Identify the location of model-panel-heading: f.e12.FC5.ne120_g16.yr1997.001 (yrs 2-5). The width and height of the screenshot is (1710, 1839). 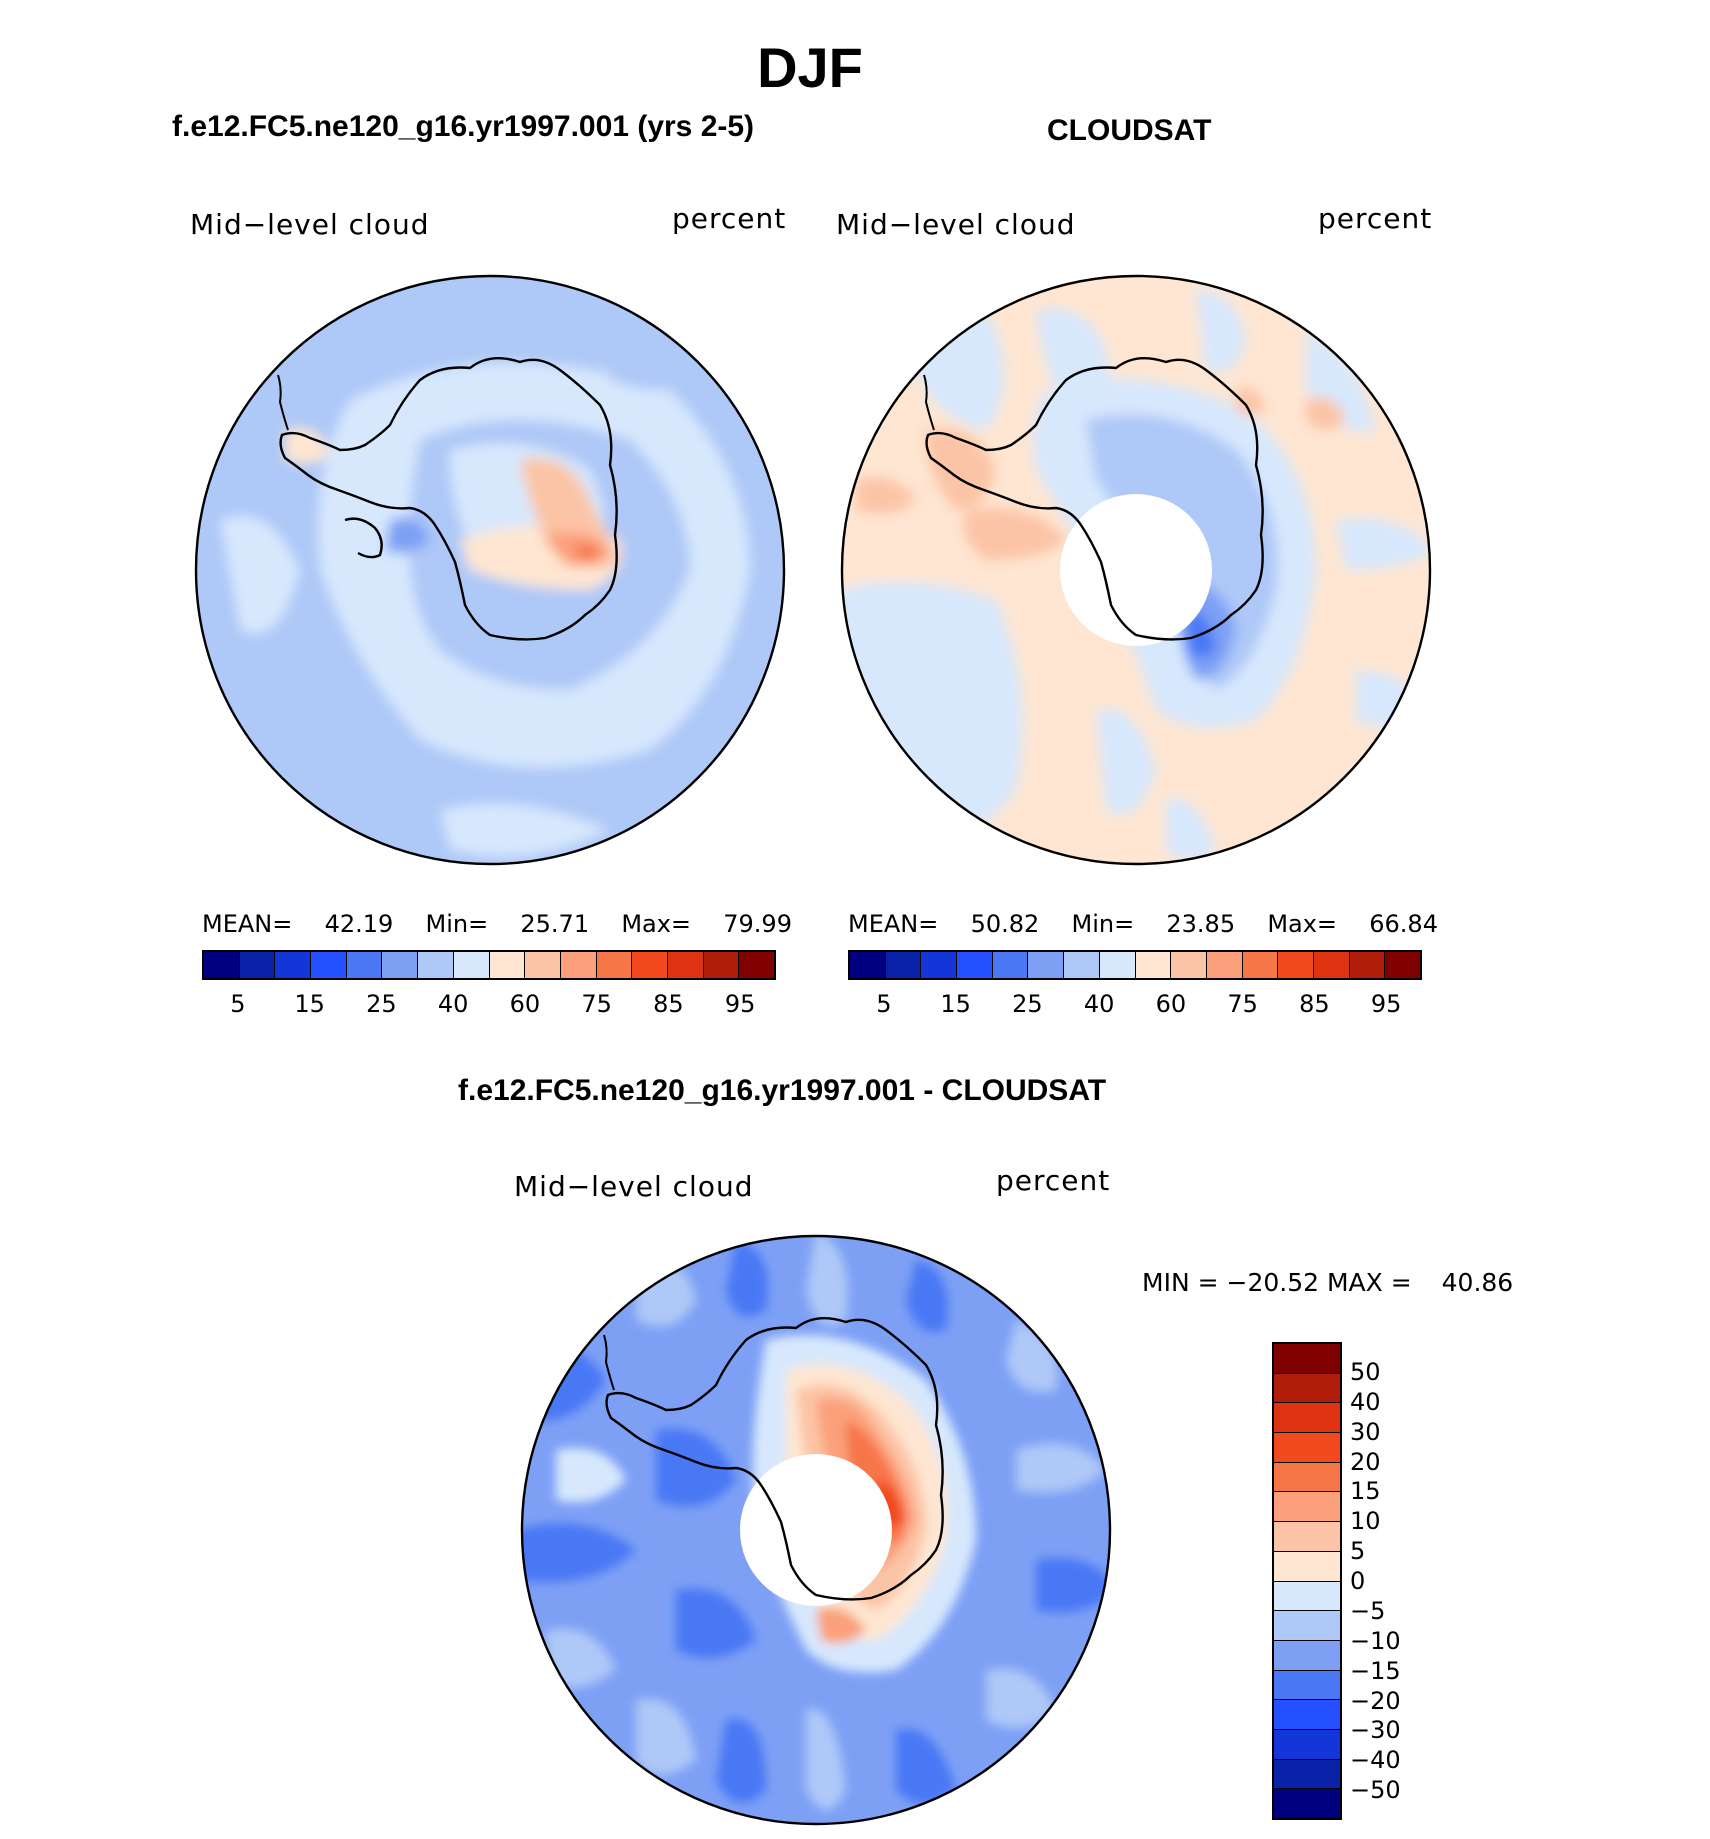
(463, 126).